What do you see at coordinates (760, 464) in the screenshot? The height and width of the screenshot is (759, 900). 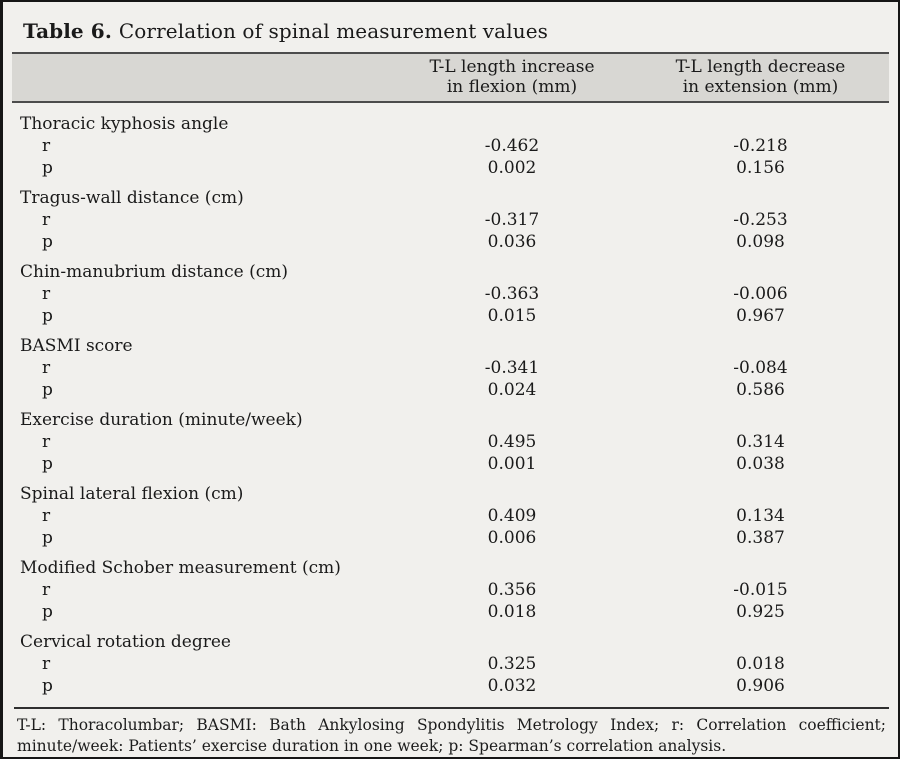 I see `p-value-extension: 0.038` at bounding box center [760, 464].